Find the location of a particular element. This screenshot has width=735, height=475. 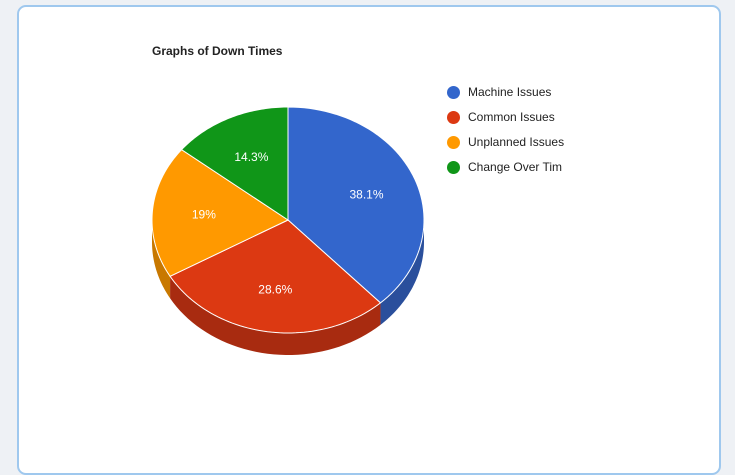

pie-value-labels: 38.1% 28.6% 19% 14.3% is located at coordinates (288, 223).